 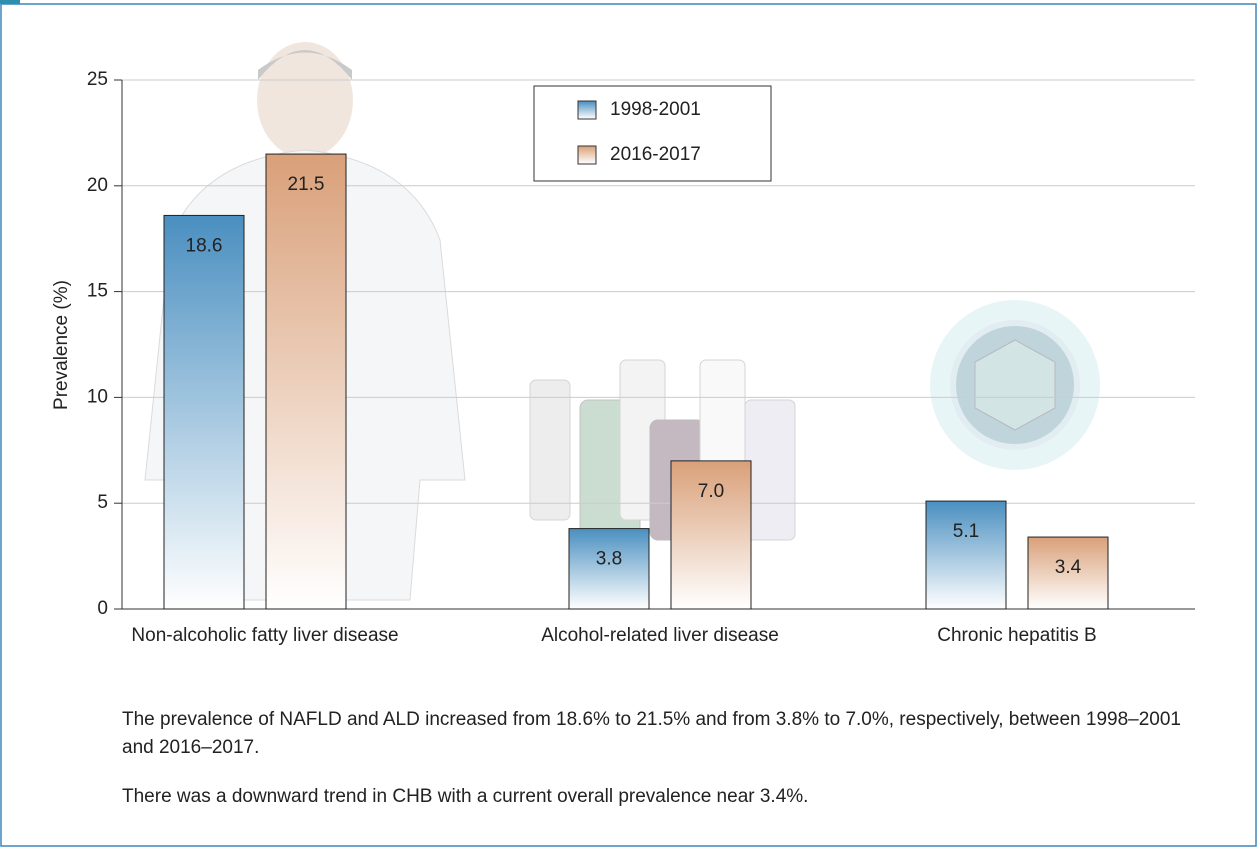 I want to click on person-head, so click(x=305, y=100).